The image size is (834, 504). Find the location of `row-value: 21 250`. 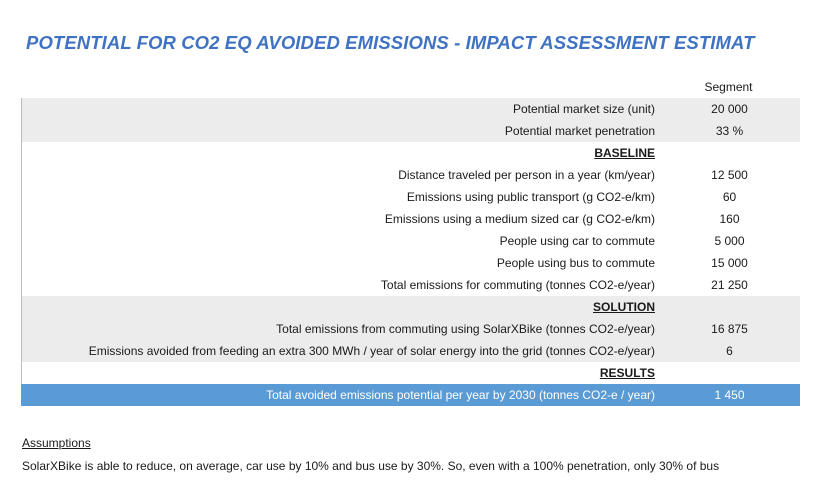

row-value: 21 250 is located at coordinates (729, 285).